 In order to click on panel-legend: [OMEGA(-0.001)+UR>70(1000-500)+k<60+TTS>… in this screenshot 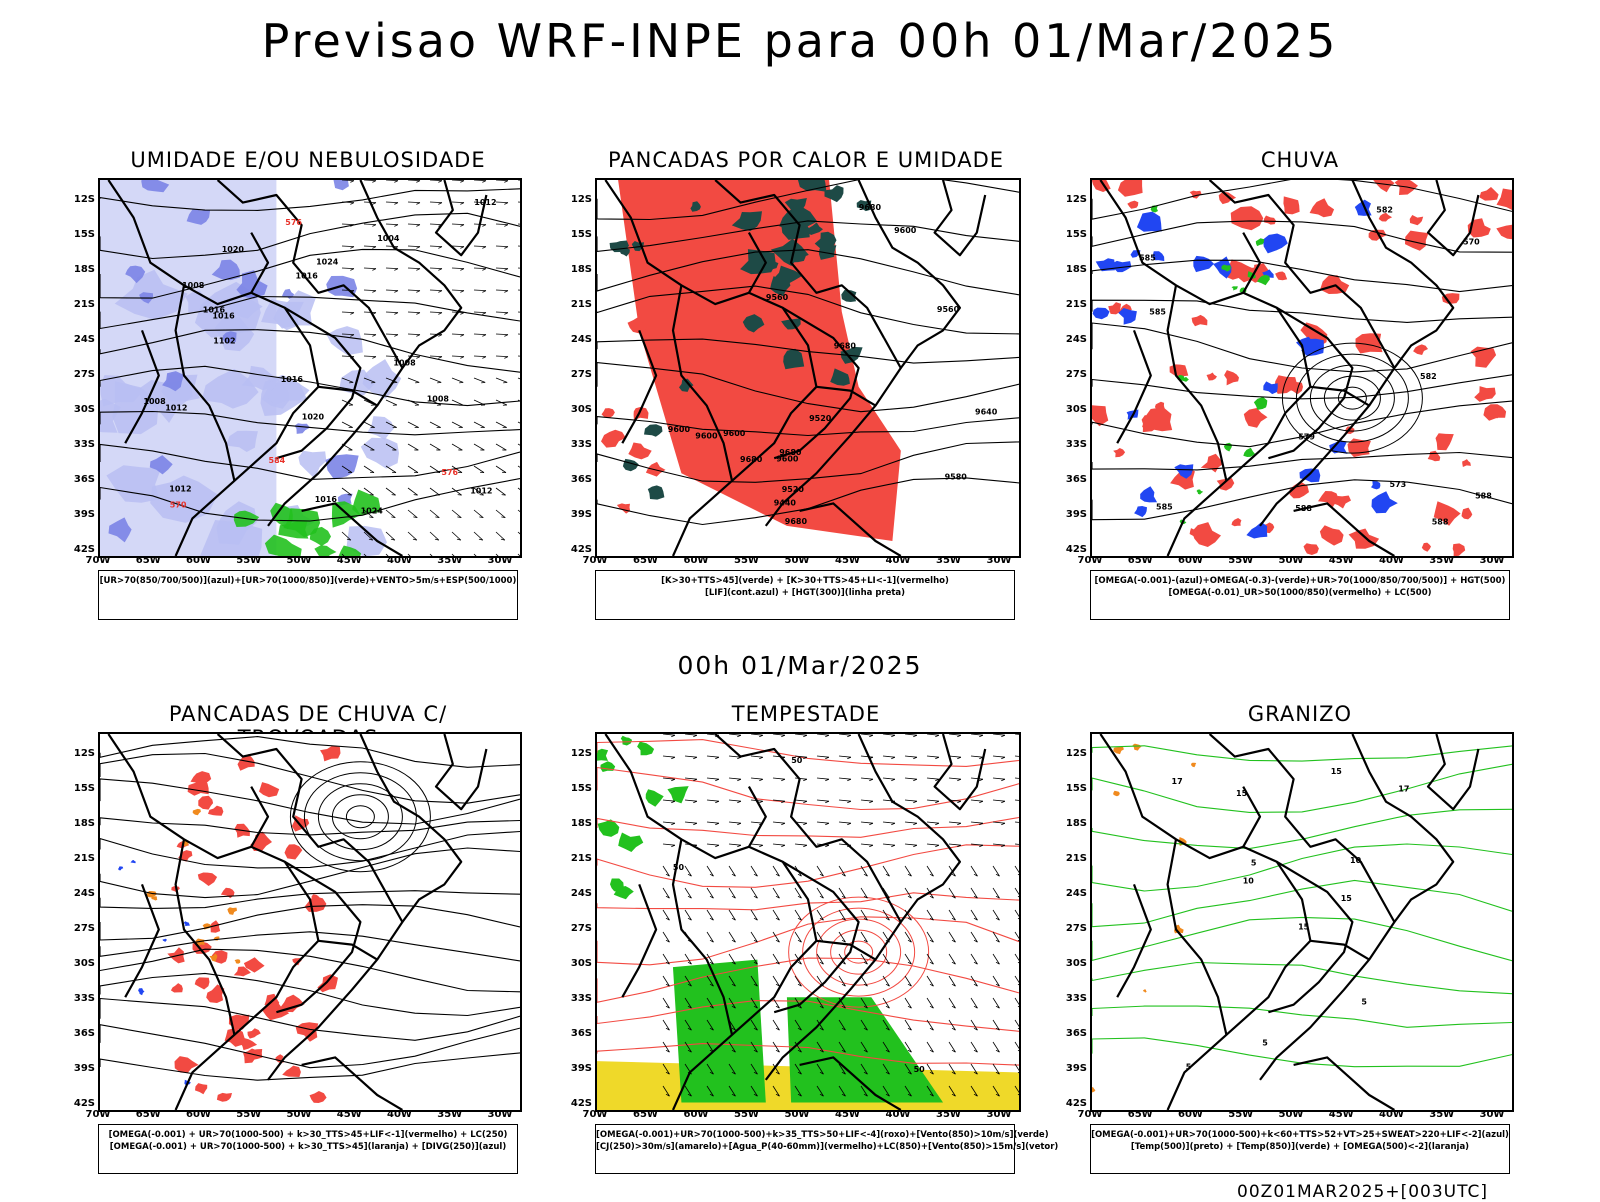, I will do `click(1300, 1149)`.